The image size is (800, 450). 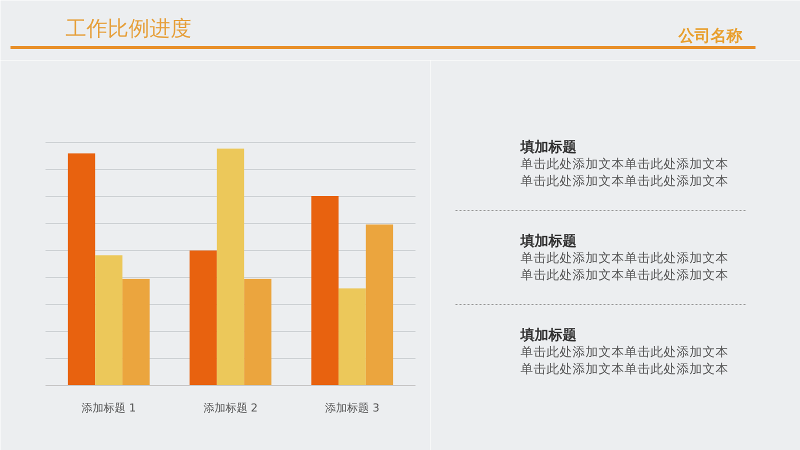 I want to click on x-tick-label: 添加标题 3, so click(x=352, y=408).